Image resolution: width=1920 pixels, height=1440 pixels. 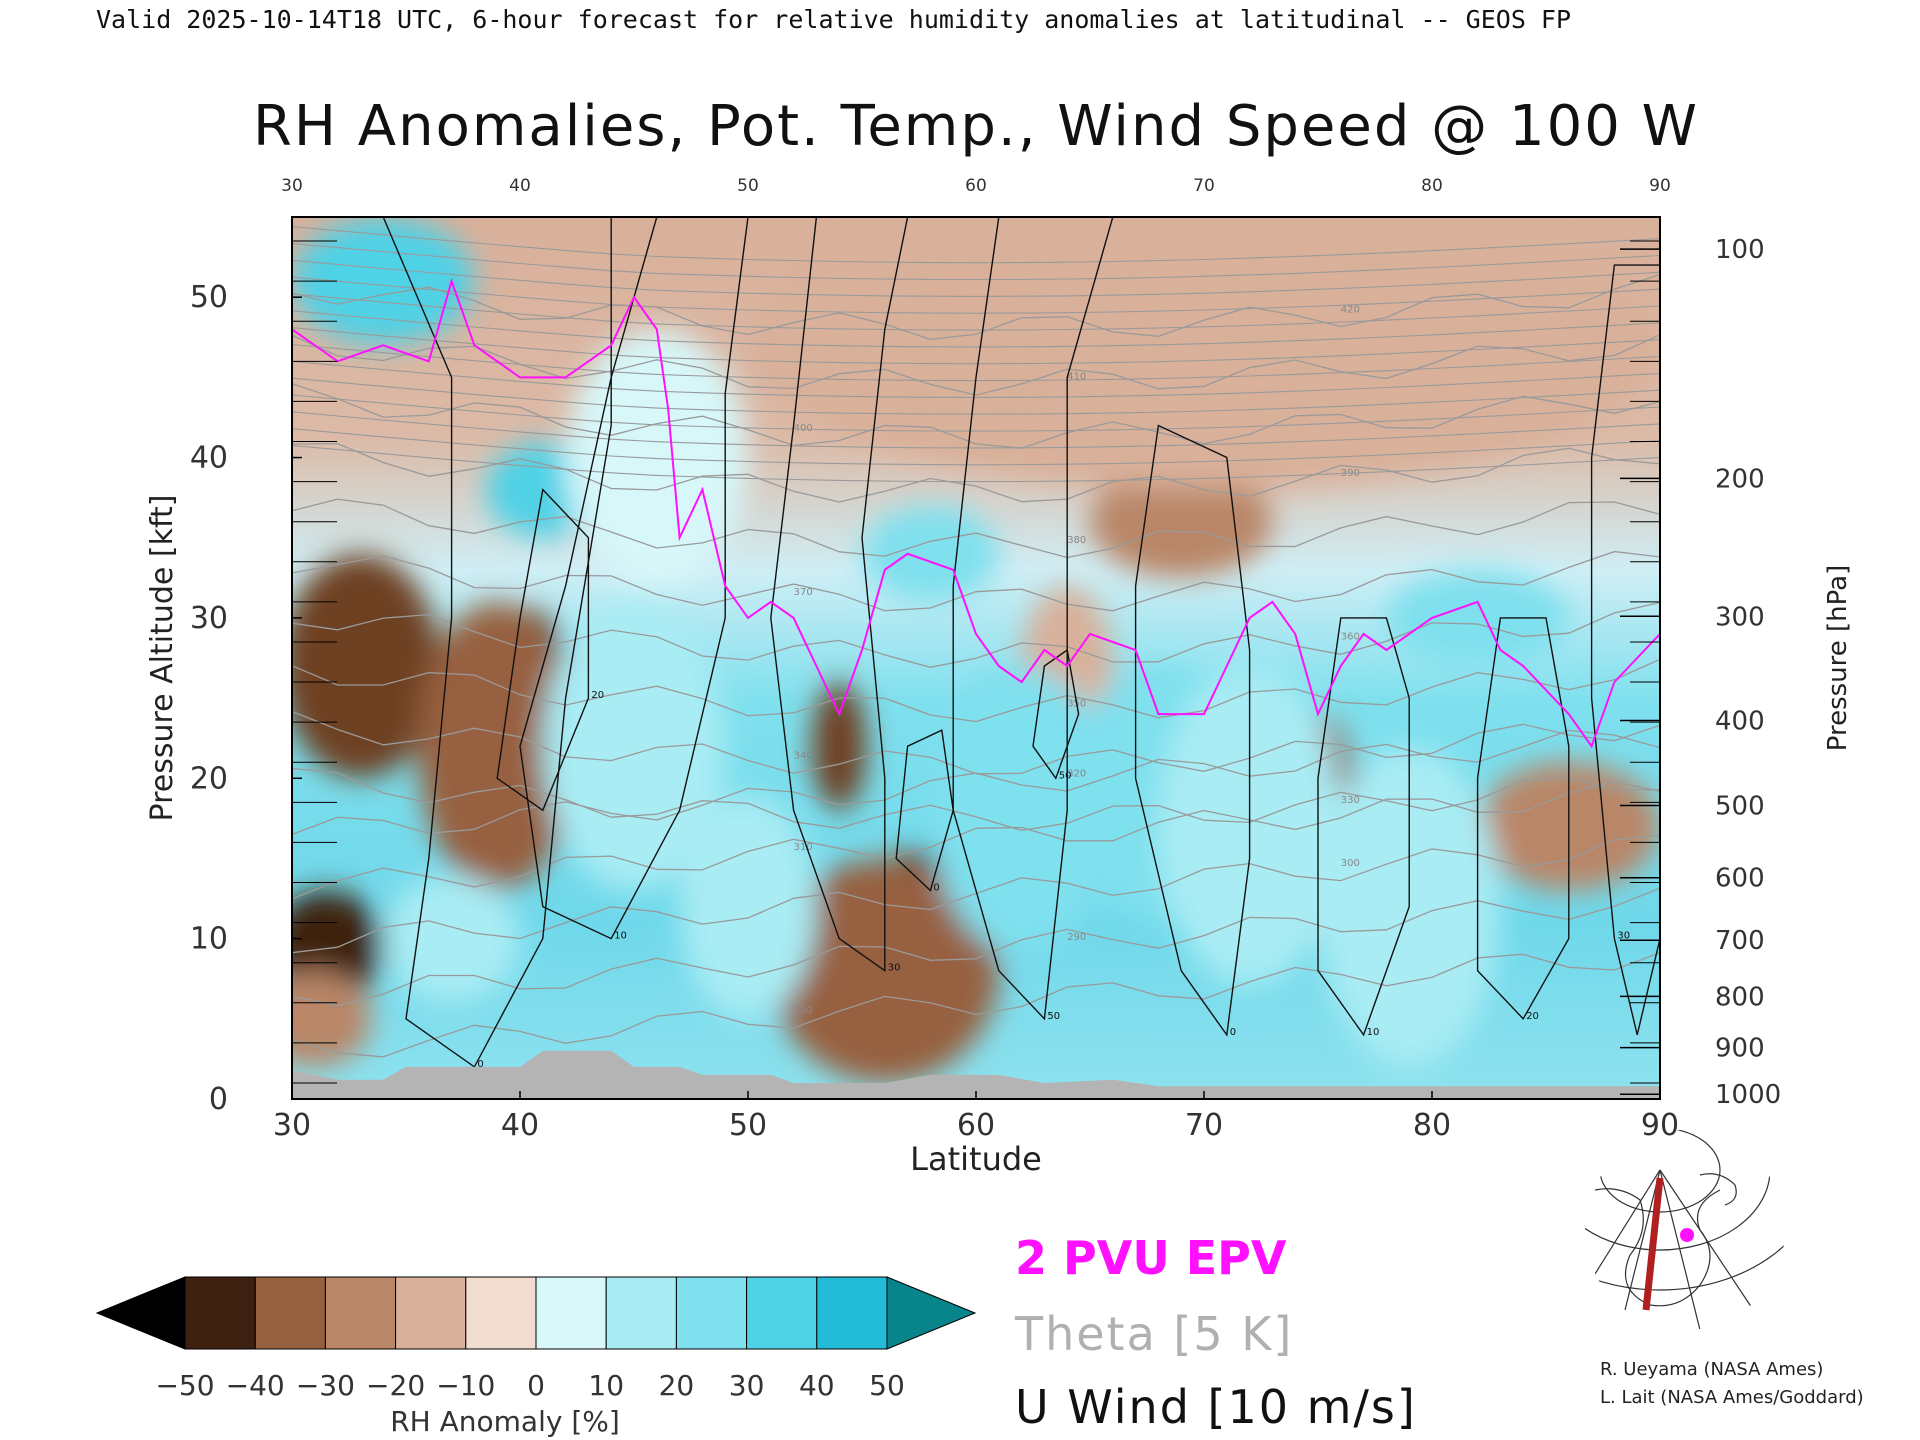 I want to click on y-axis-right-label: Pressure [hPa], so click(x=1838, y=658).